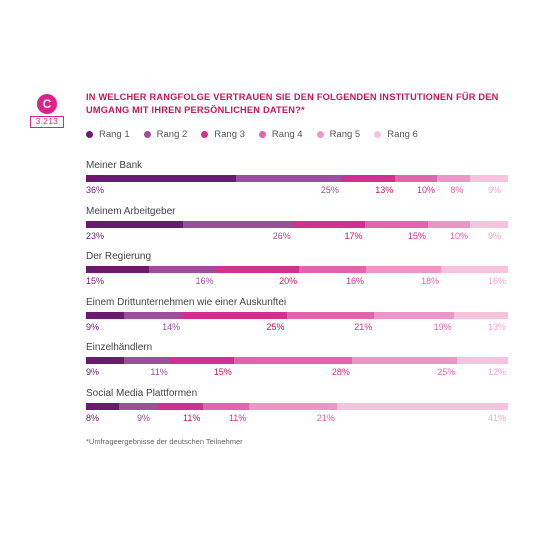 This screenshot has height=540, width=540. I want to click on badge-number: 3.213, so click(47, 122).